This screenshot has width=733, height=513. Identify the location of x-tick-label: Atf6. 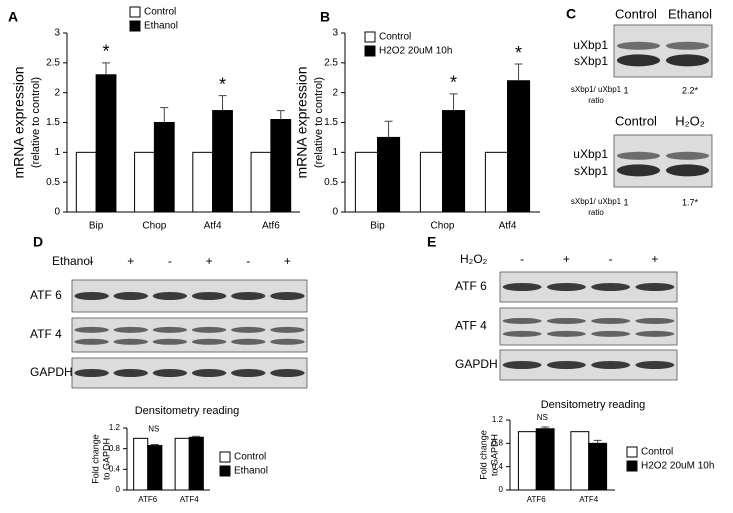
(271, 226).